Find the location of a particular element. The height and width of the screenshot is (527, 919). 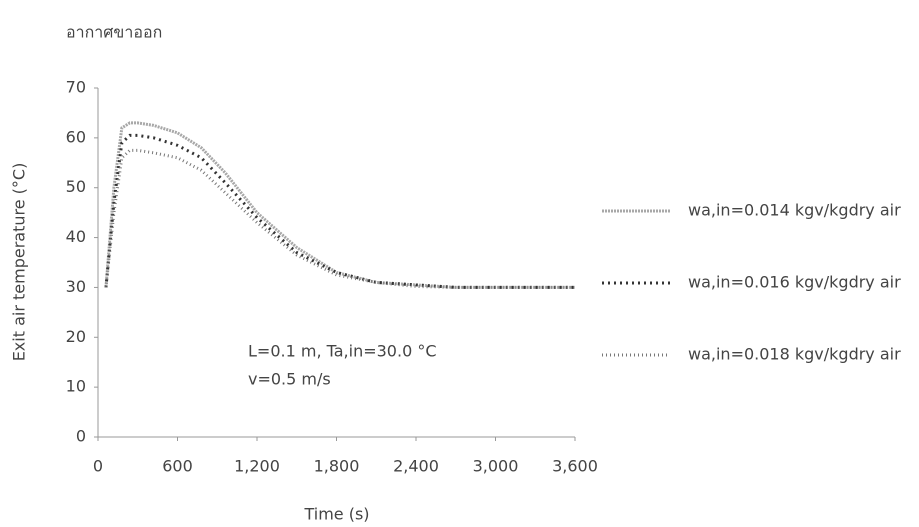

y-tick-label: 0 is located at coordinates (81, 436).